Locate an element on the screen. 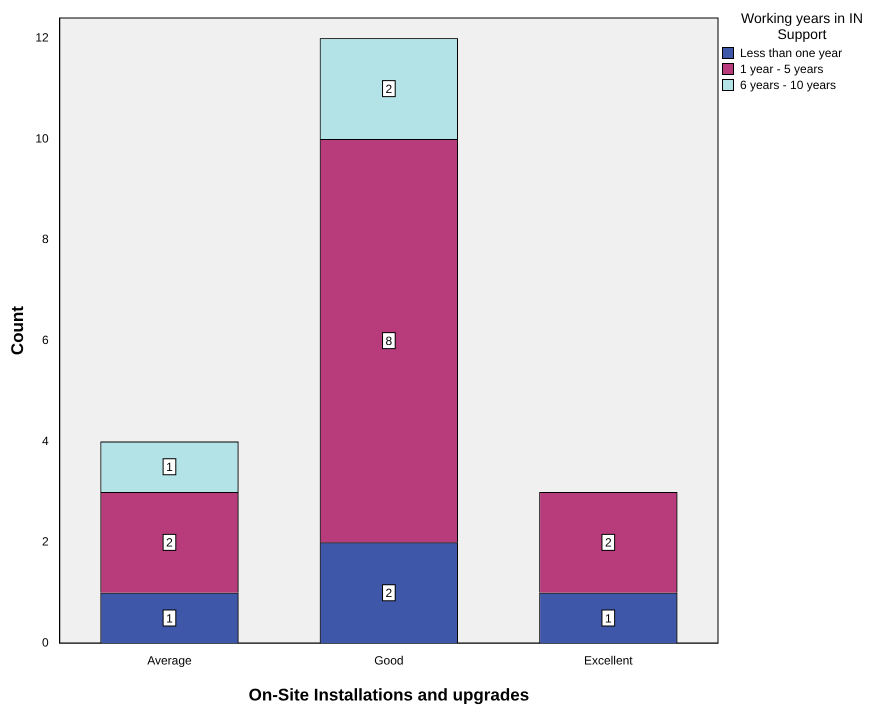 The height and width of the screenshot is (720, 886). legend-title: Working years in IN Support is located at coordinates (802, 26).